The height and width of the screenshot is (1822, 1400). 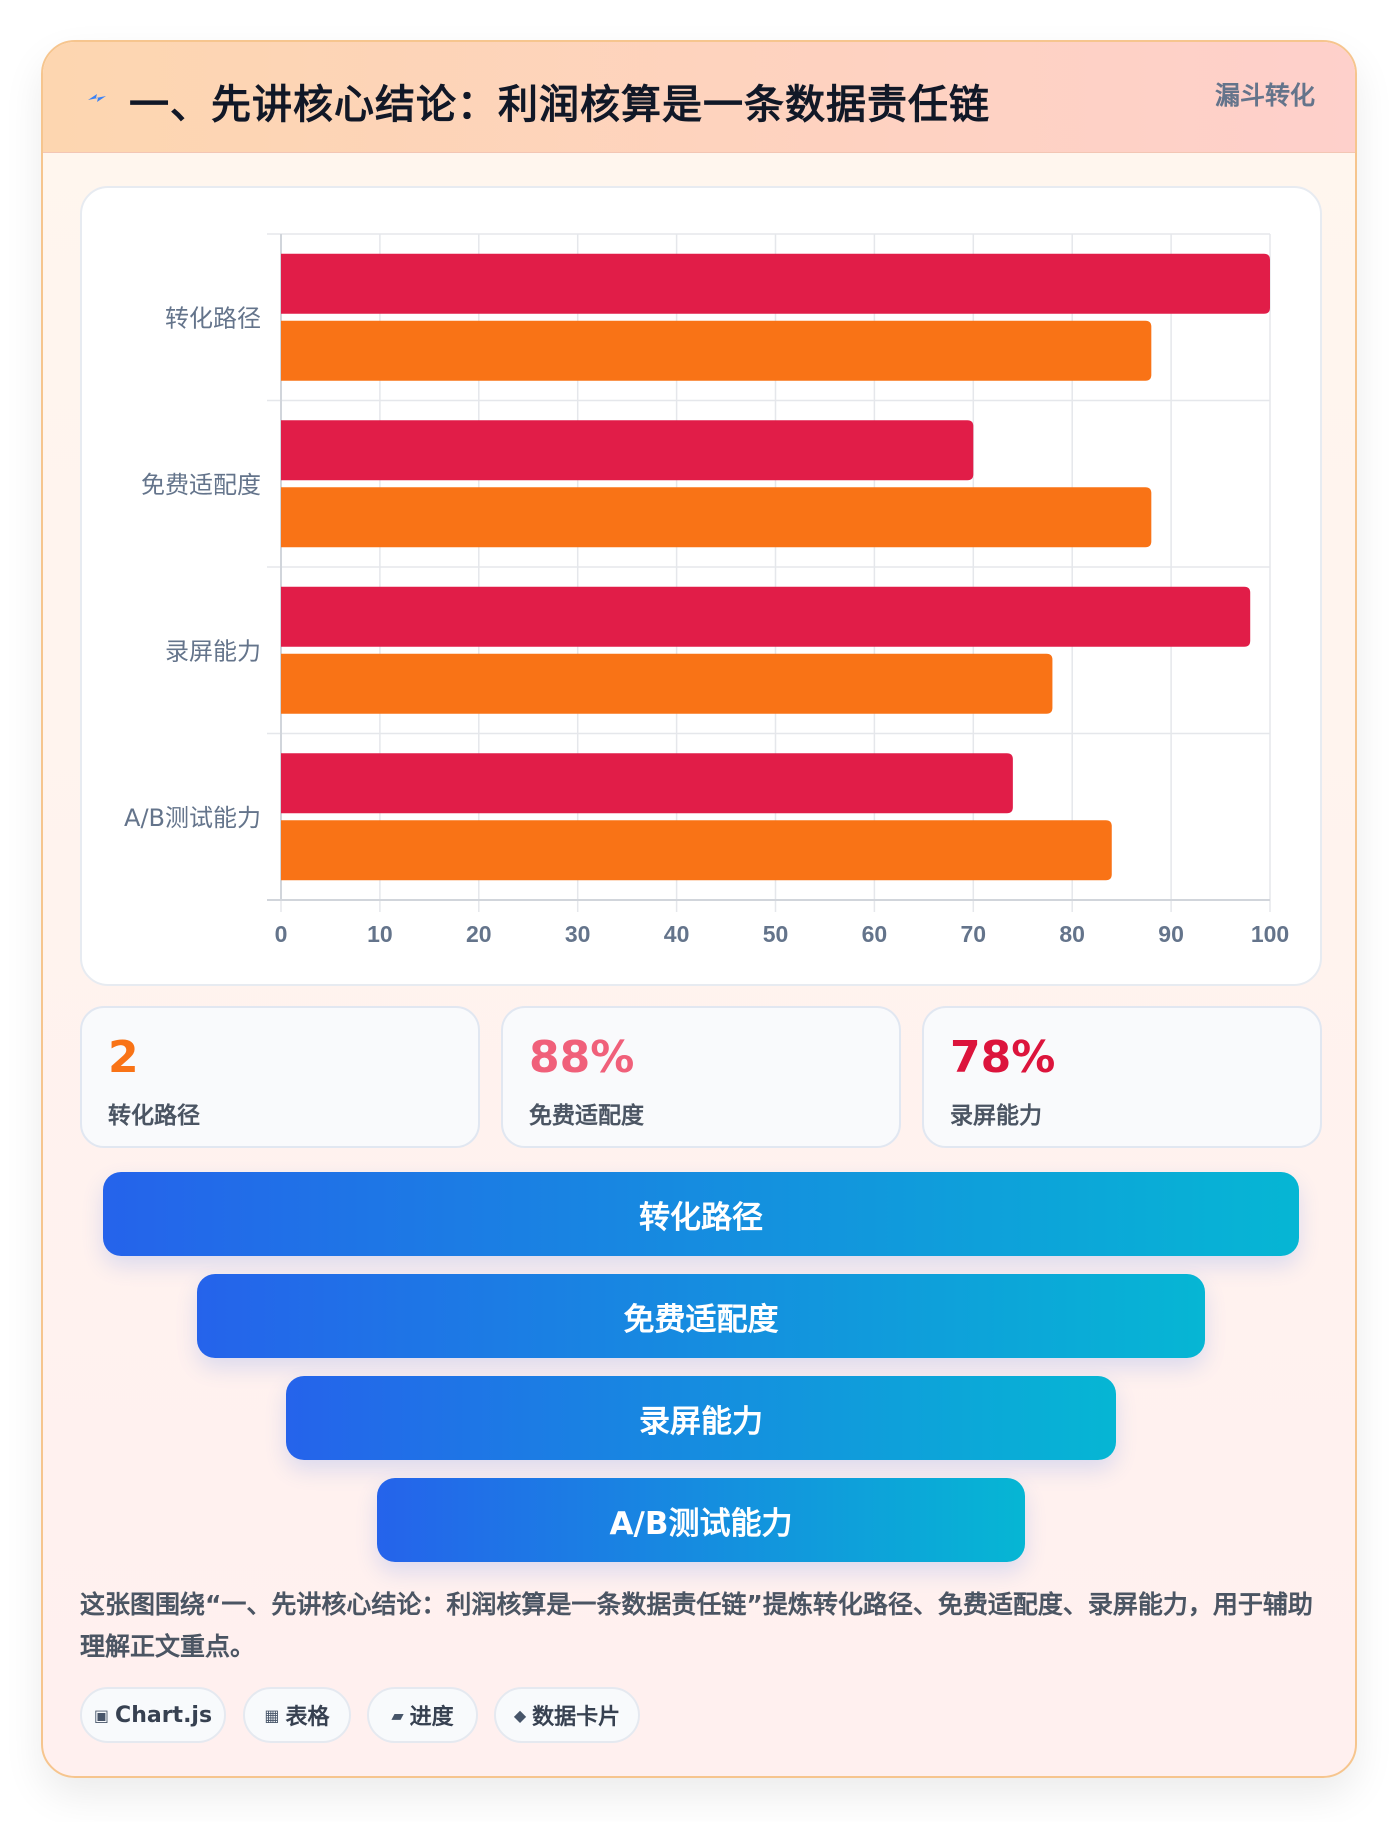 I want to click on category-label: 转化路径, so click(x=213, y=318).